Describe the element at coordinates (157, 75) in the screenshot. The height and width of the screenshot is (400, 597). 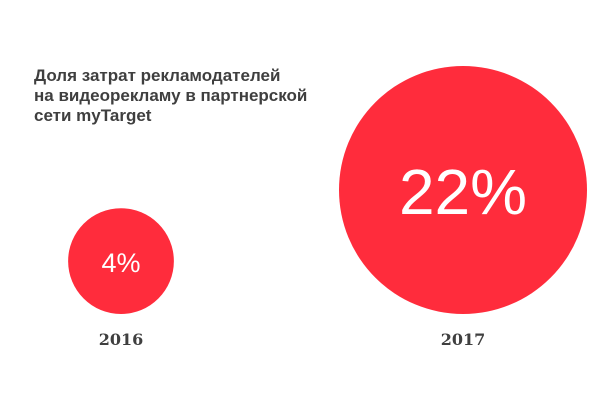
I see `chart-title-line-1: Доля затрат рекламодателей` at that location.